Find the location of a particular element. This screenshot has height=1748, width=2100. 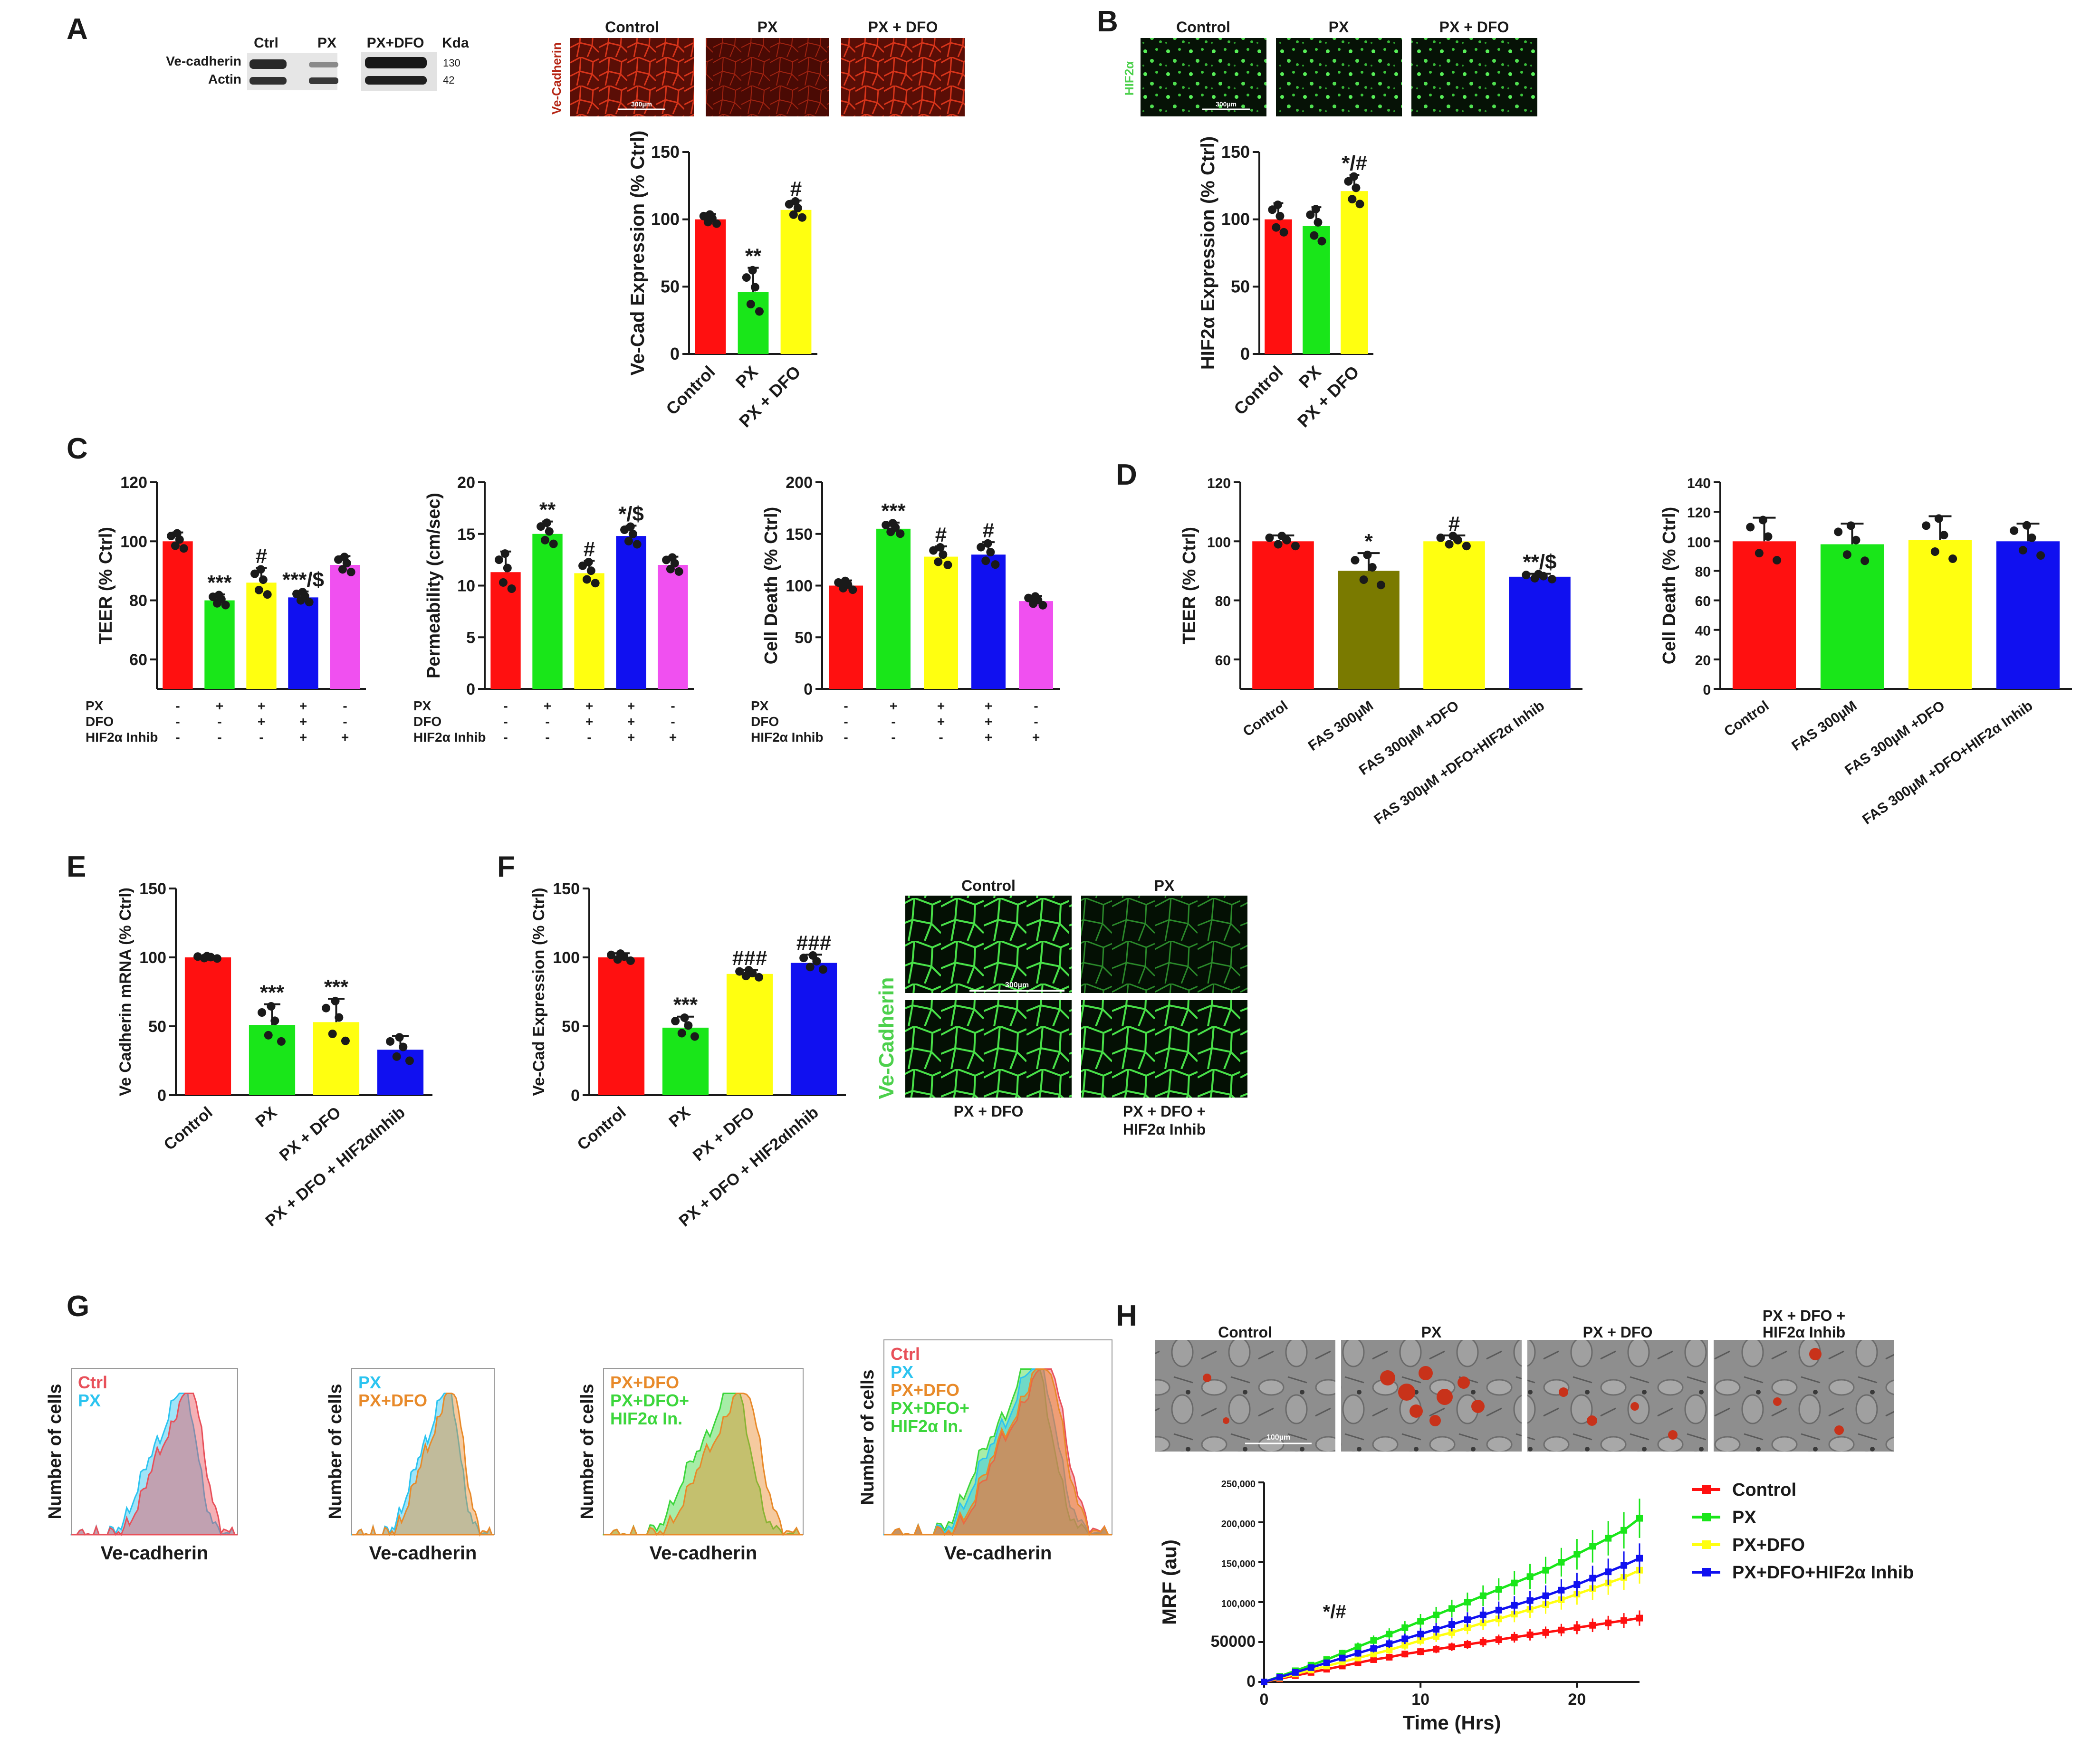

legend-entry: Control is located at coordinates (1764, 1490).